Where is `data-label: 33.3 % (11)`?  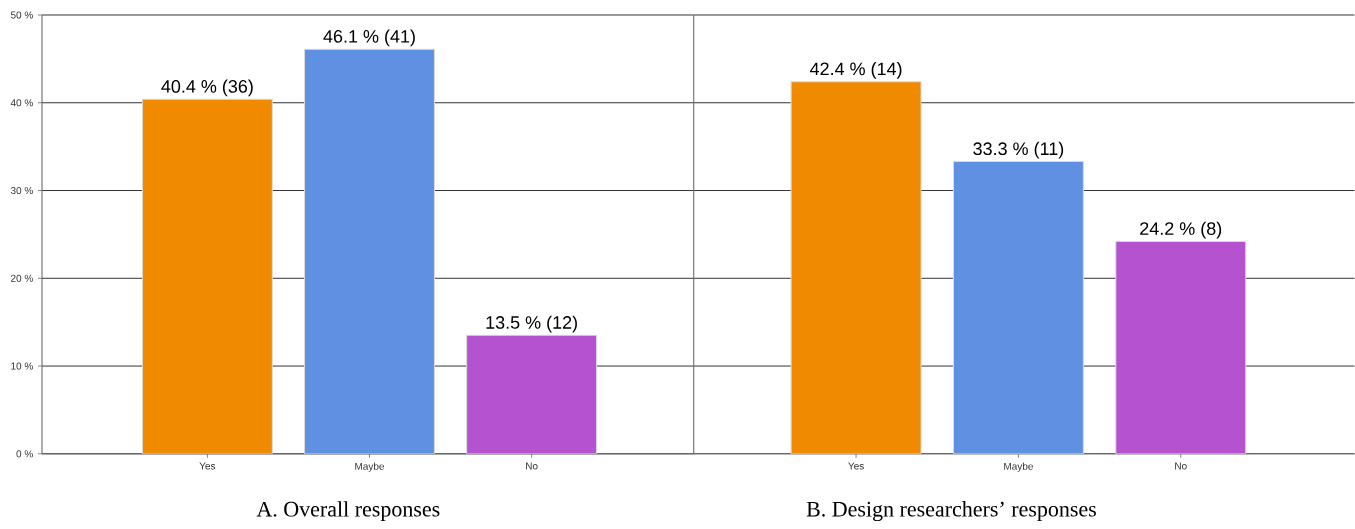 data-label: 33.3 % (11) is located at coordinates (1018, 150).